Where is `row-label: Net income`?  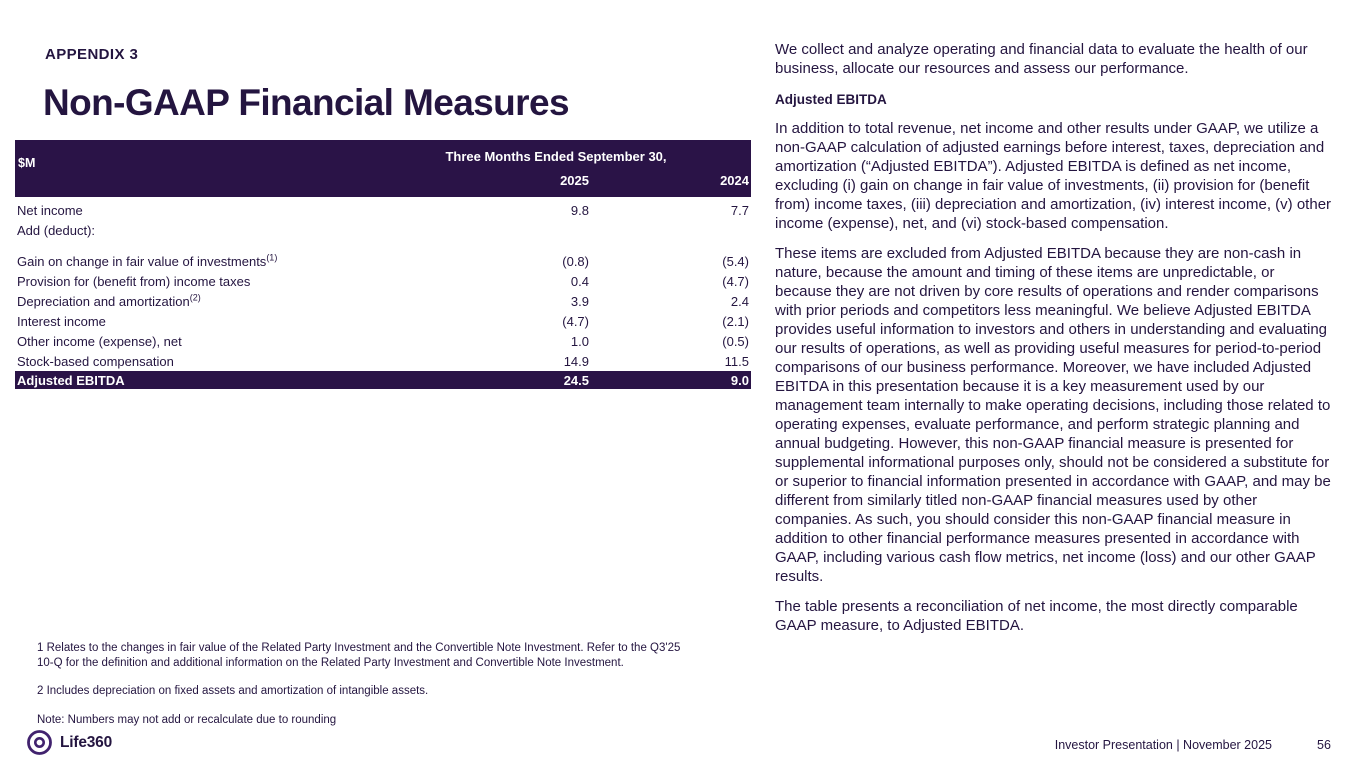
row-label: Net income is located at coordinates (50, 210).